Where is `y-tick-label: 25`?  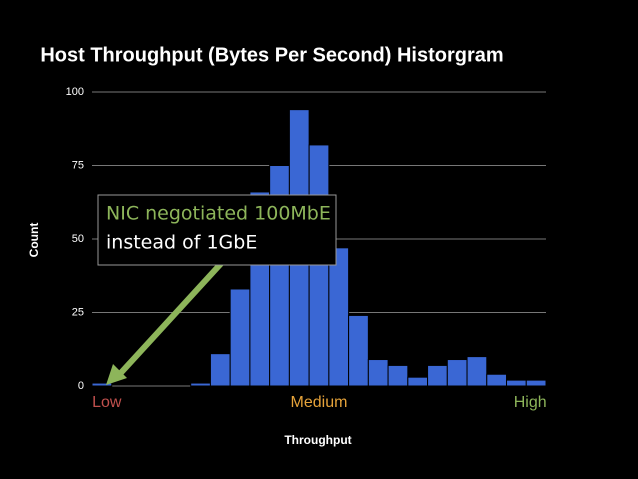
y-tick-label: 25 is located at coordinates (78, 312).